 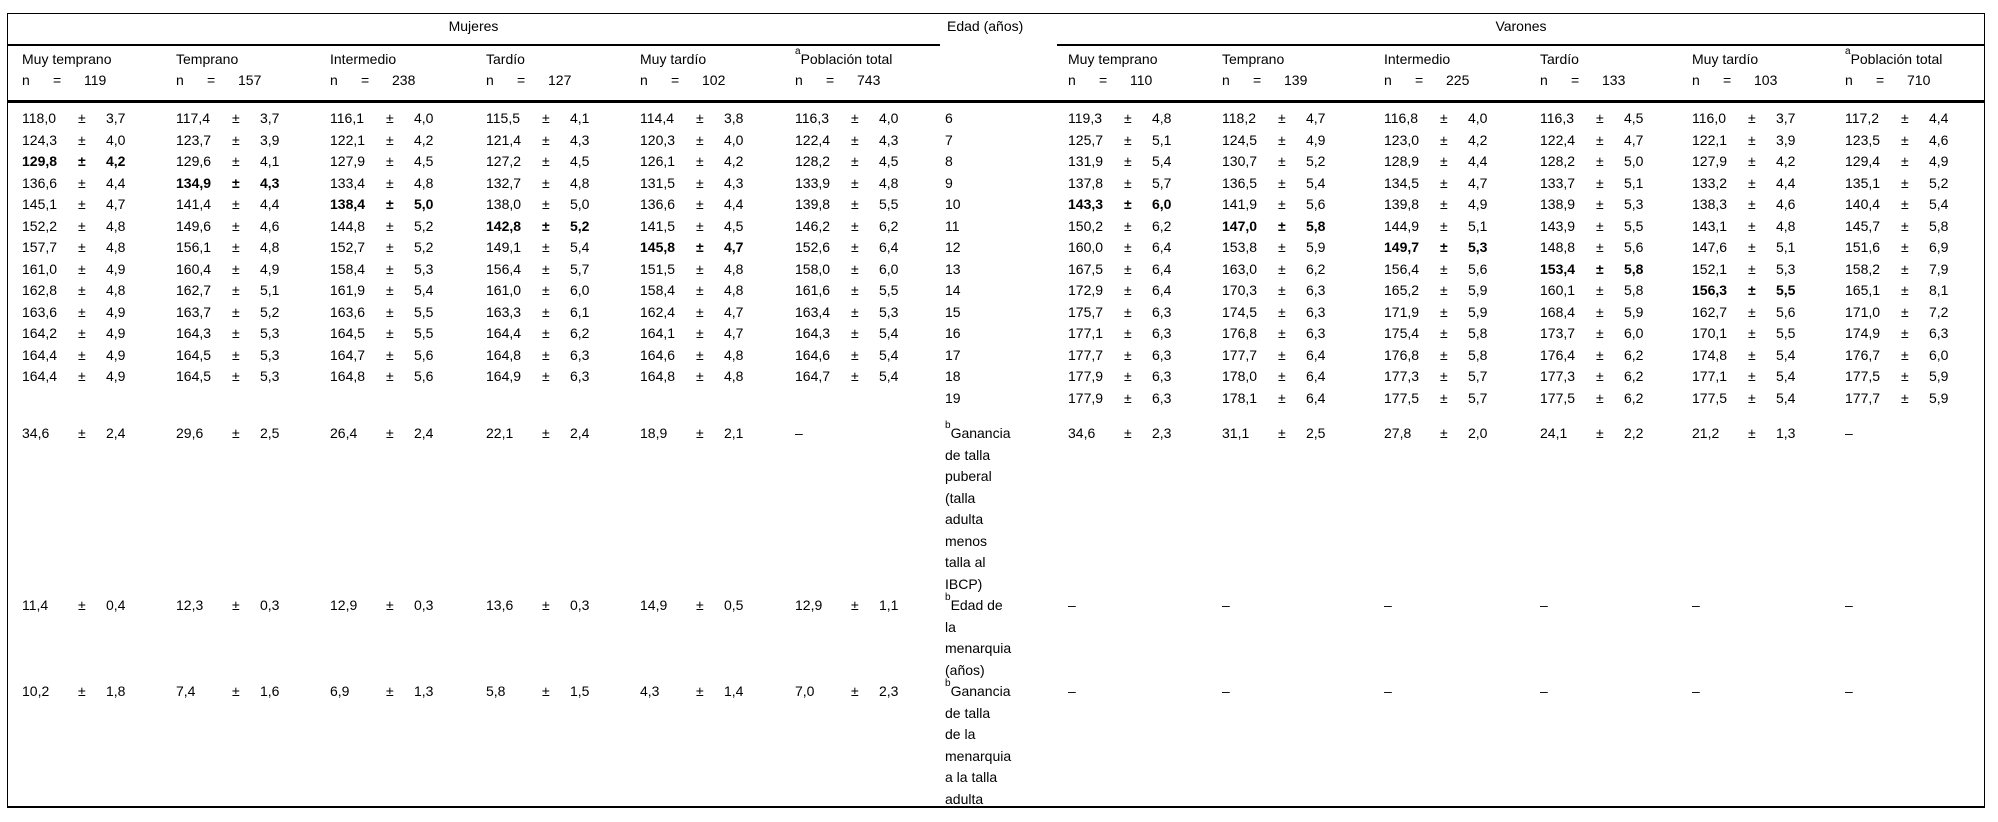 I want to click on n-value: 110, so click(x=1141, y=80).